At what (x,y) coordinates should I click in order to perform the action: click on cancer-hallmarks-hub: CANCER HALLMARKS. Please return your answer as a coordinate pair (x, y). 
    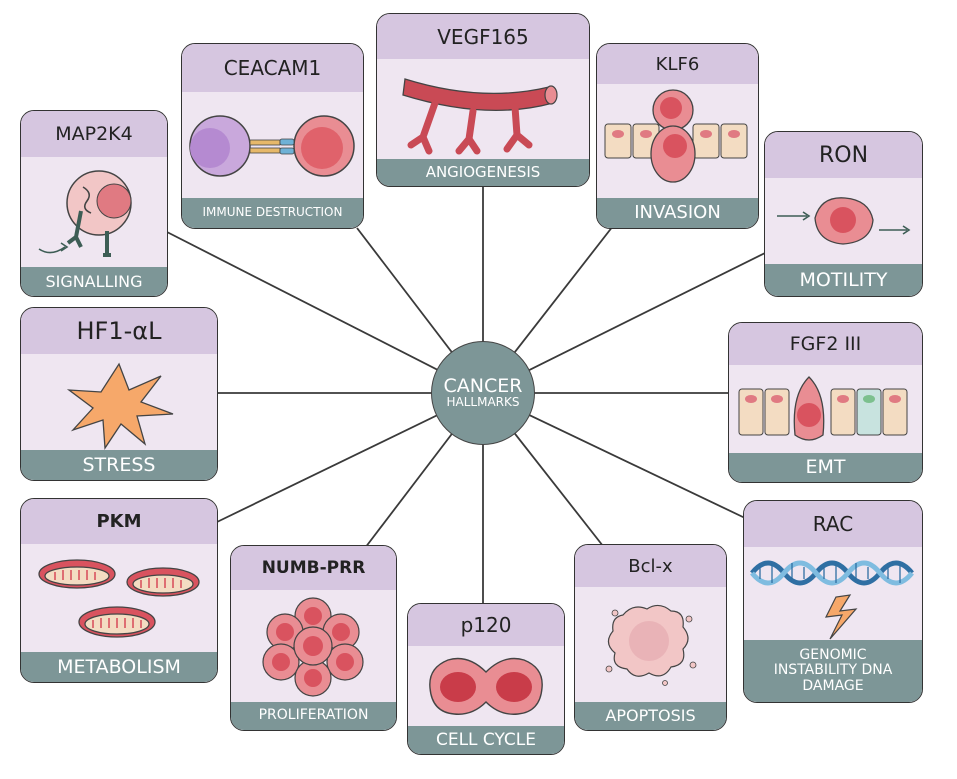
    Looking at the image, I should click on (483, 393).